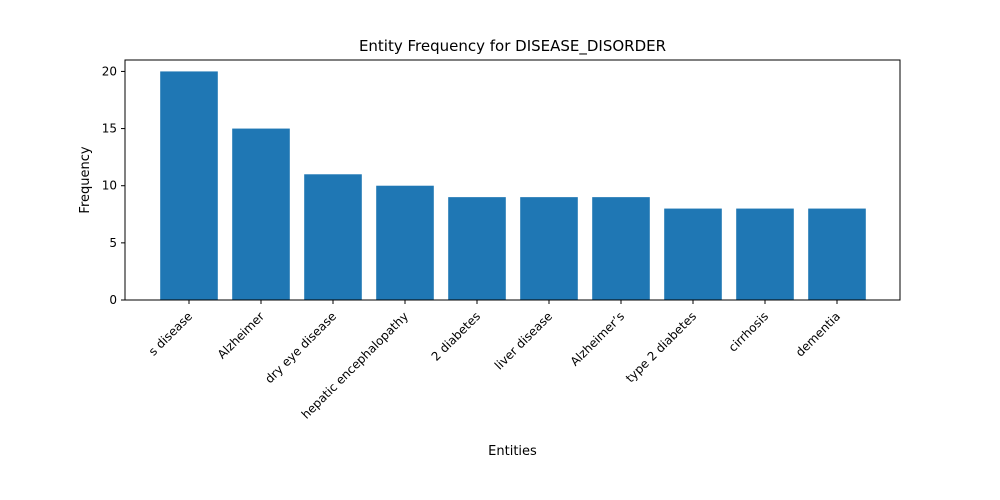 This screenshot has width=1000, height=500. What do you see at coordinates (241, 335) in the screenshot?
I see `x-tick-label-1: Alzheimer` at bounding box center [241, 335].